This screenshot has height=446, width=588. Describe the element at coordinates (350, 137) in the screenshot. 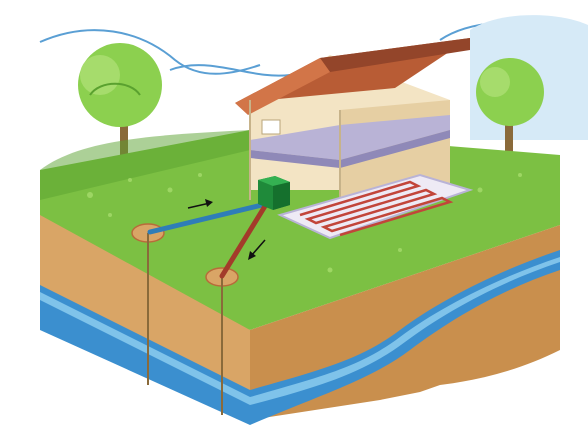

I see `floor-slab-upper` at that location.